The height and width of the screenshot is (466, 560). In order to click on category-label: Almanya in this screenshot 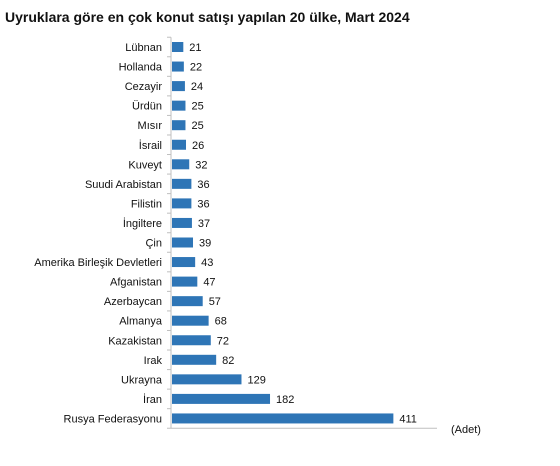, I will do `click(141, 322)`.